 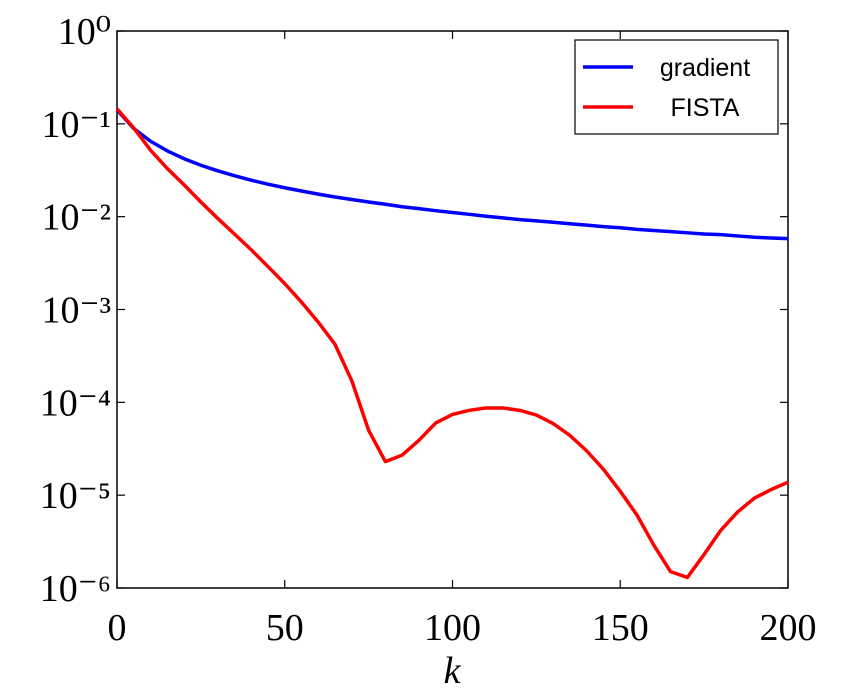 What do you see at coordinates (285, 628) in the screenshot?
I see `x-tick-label: 50` at bounding box center [285, 628].